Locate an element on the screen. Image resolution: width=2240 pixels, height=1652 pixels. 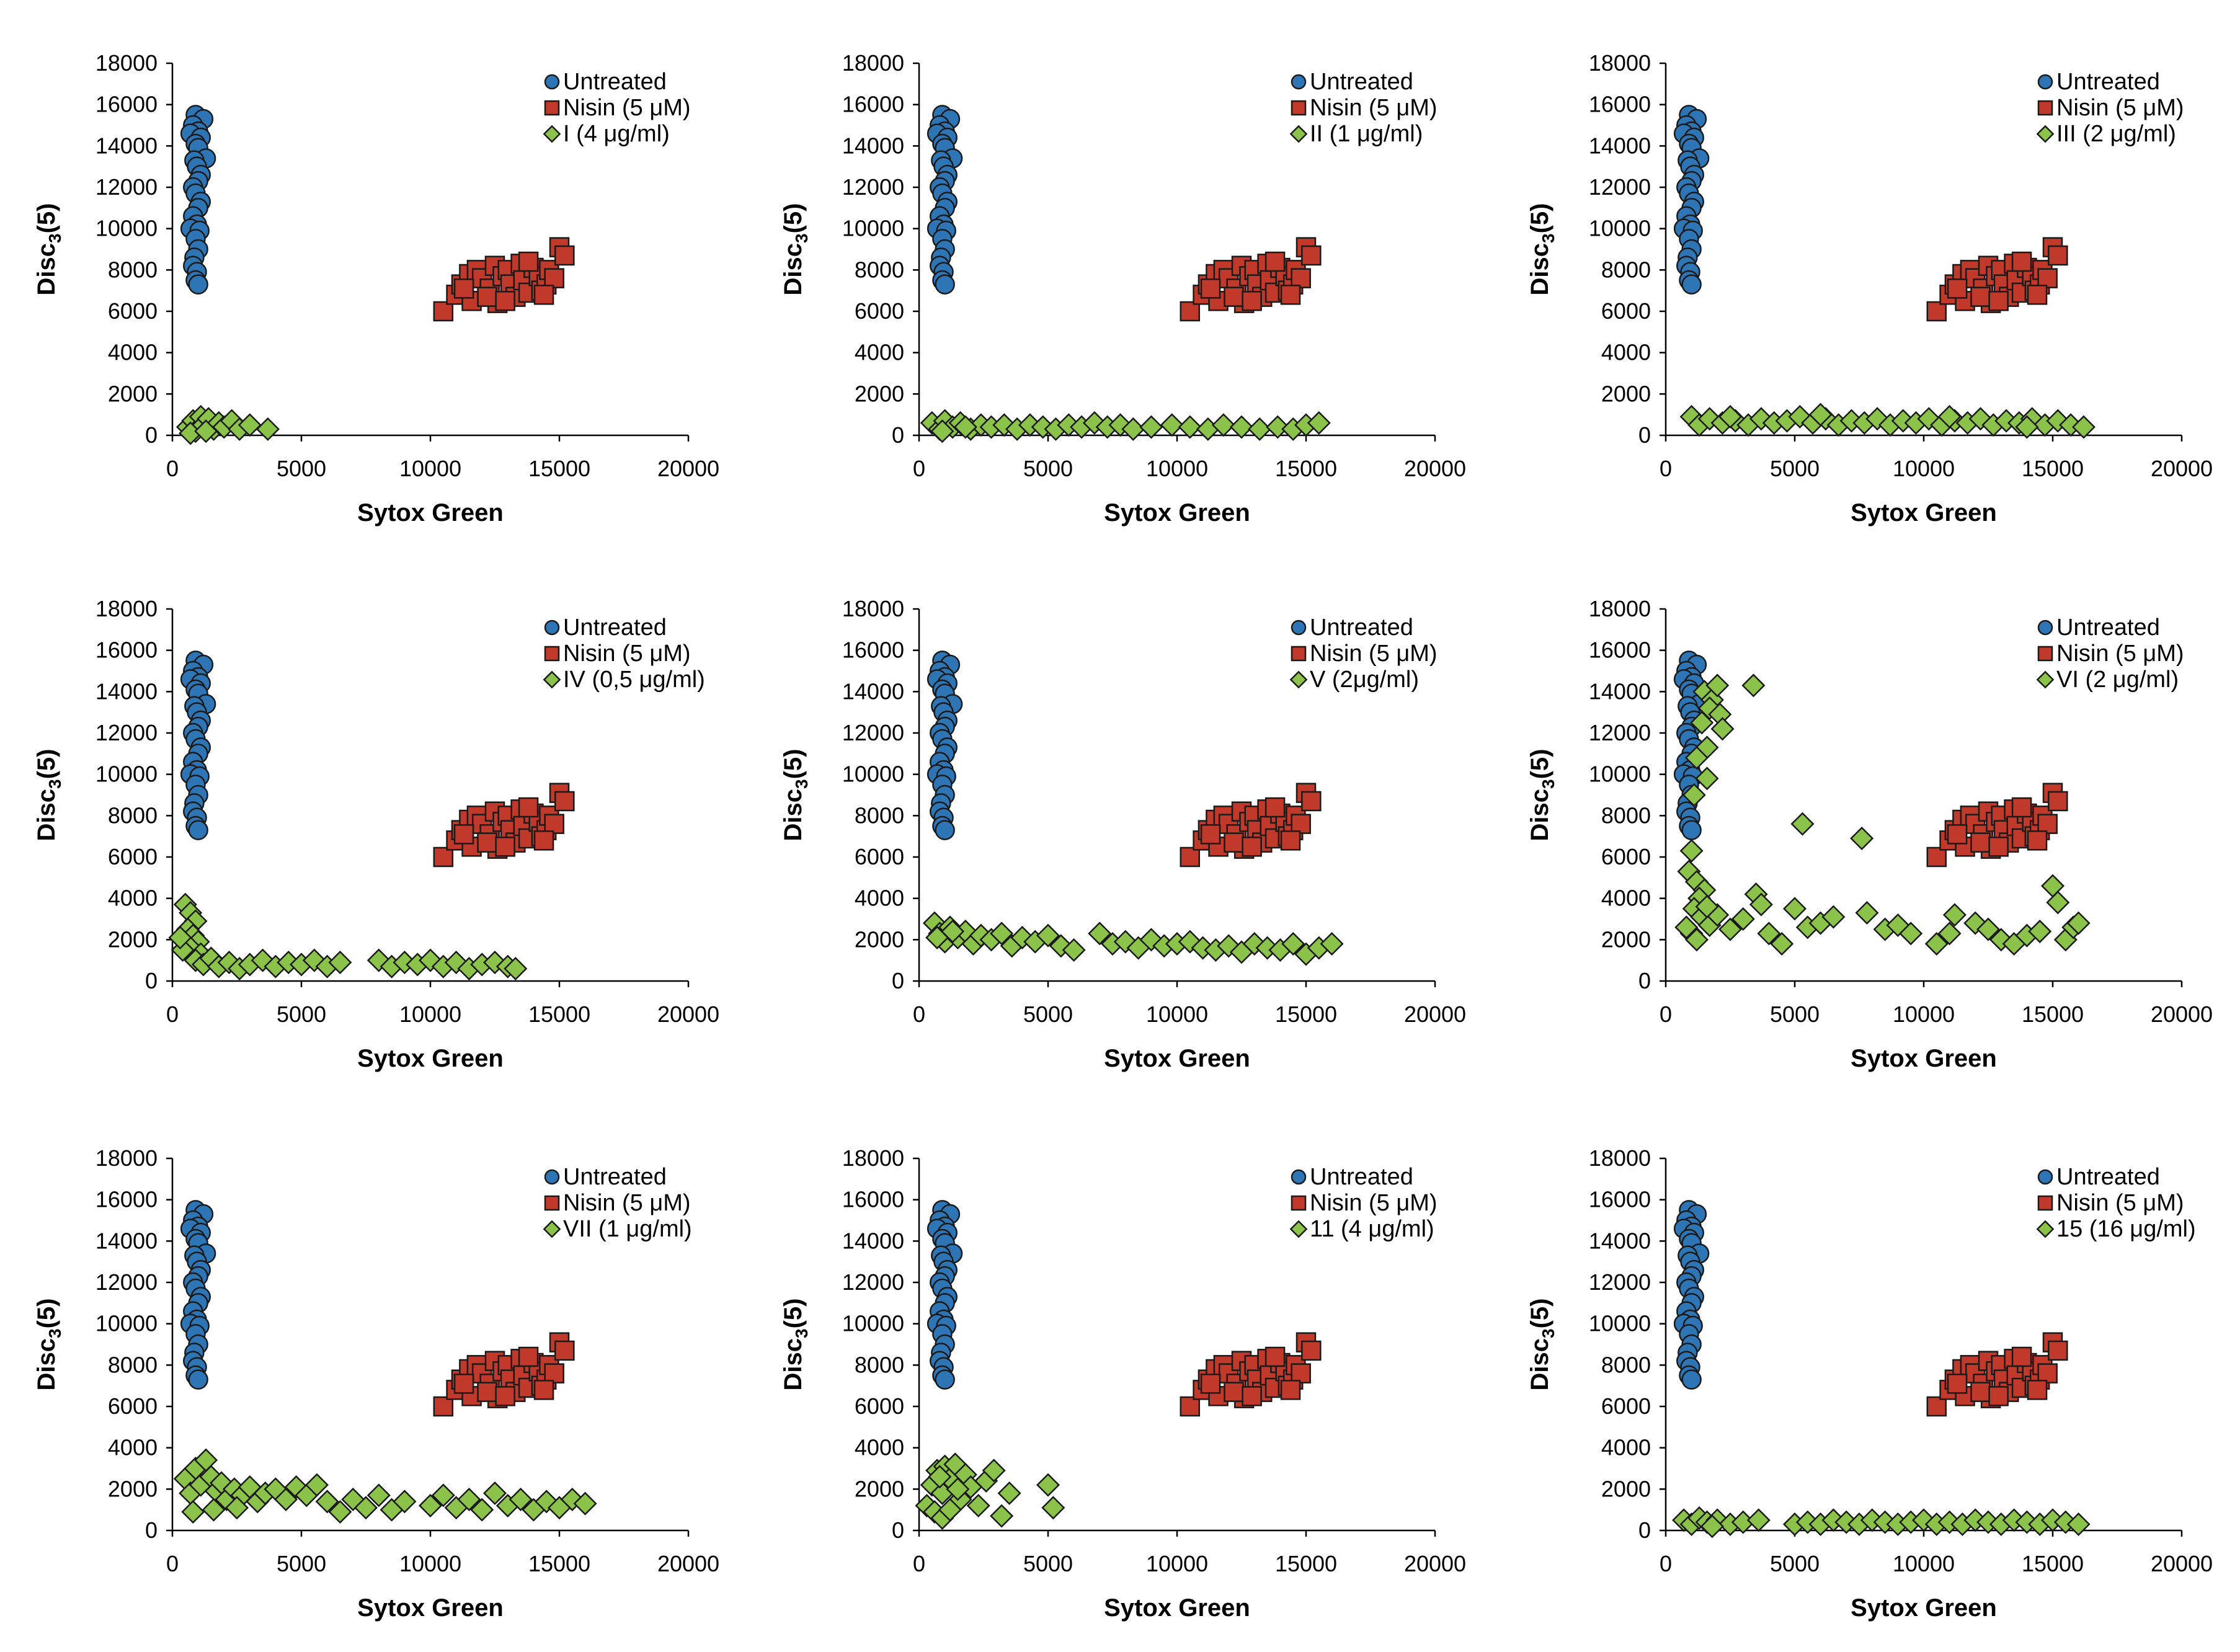
legend-label-nisin: Nisin (5 μM) is located at coordinates (2120, 654).